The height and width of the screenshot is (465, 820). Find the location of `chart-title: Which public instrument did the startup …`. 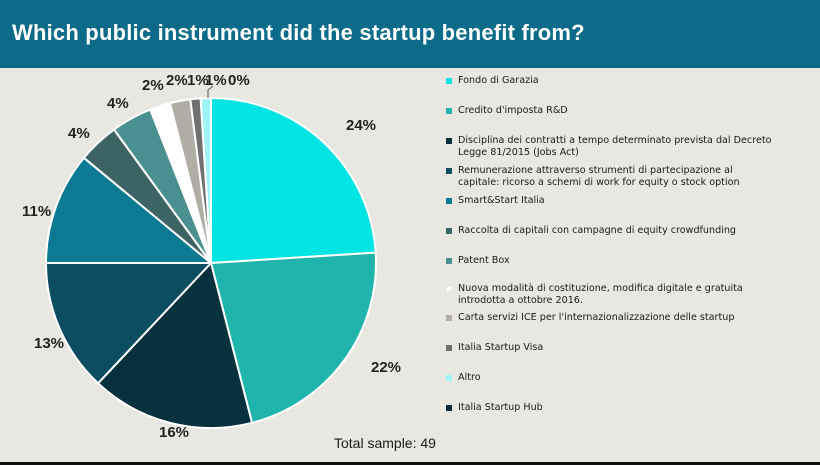

chart-title: Which public instrument did the startup … is located at coordinates (298, 32).